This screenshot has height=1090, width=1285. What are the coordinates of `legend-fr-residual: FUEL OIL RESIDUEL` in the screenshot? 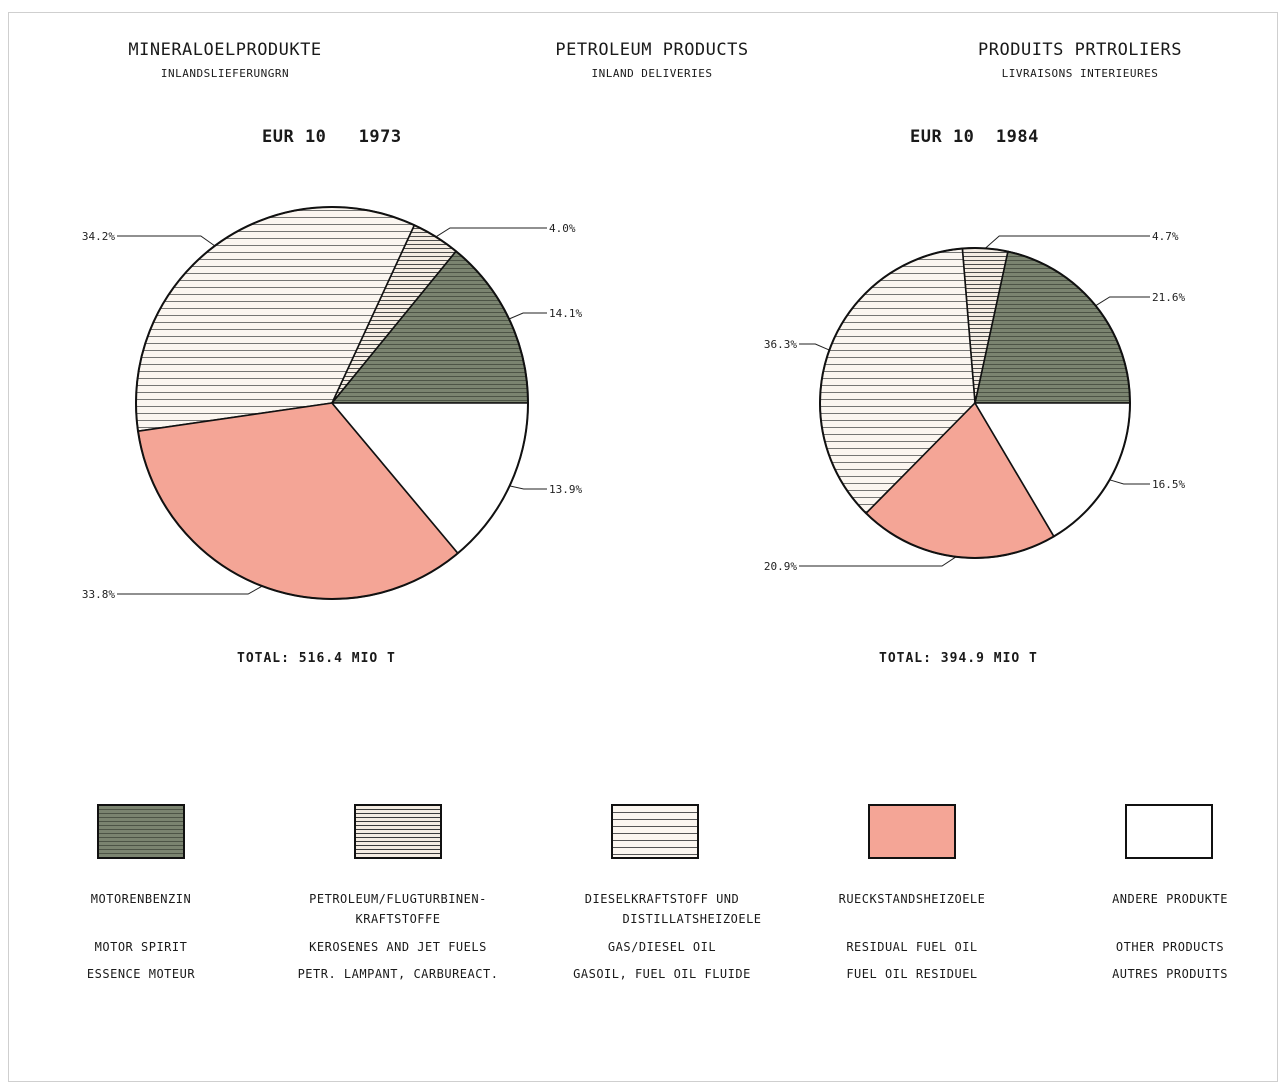 It's located at (912, 974).